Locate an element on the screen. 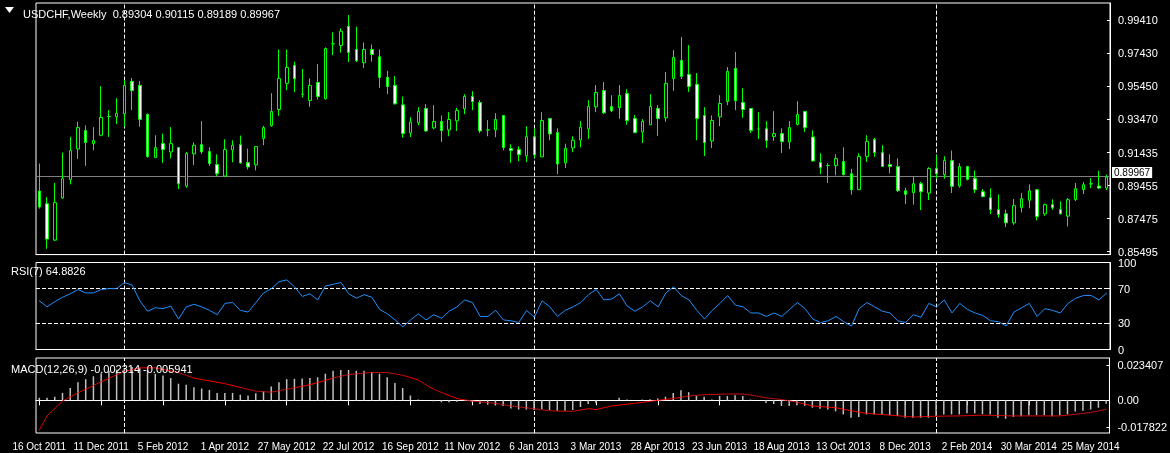 The height and width of the screenshot is (453, 1170). x-tick-label: 8 Dec 2013 is located at coordinates (905, 446).